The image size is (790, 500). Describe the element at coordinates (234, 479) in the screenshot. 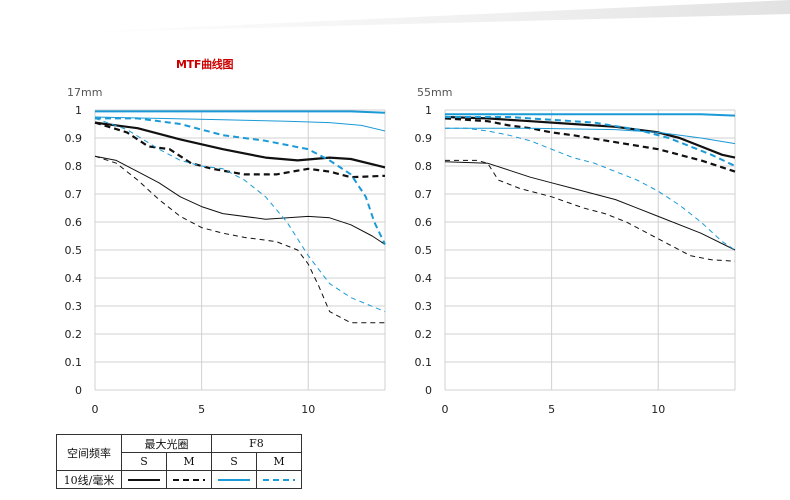

I see `legend-sample-f8-s` at that location.